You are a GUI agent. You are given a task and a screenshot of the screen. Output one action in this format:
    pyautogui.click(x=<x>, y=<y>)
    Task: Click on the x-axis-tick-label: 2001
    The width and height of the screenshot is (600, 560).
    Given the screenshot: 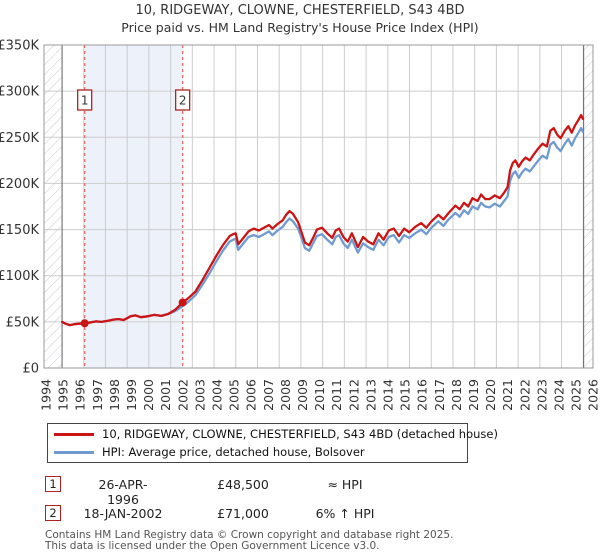 What is the action you would take?
    pyautogui.click(x=165, y=395)
    